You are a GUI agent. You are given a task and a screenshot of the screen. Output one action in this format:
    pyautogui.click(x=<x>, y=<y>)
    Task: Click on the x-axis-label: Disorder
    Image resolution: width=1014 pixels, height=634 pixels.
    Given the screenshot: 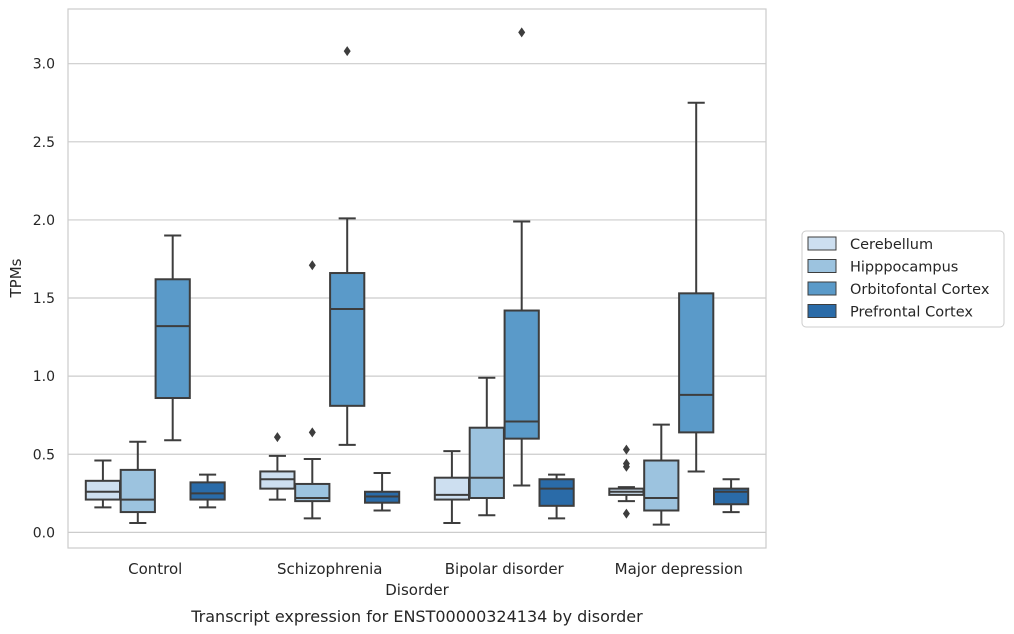 What is the action you would take?
    pyautogui.click(x=417, y=590)
    